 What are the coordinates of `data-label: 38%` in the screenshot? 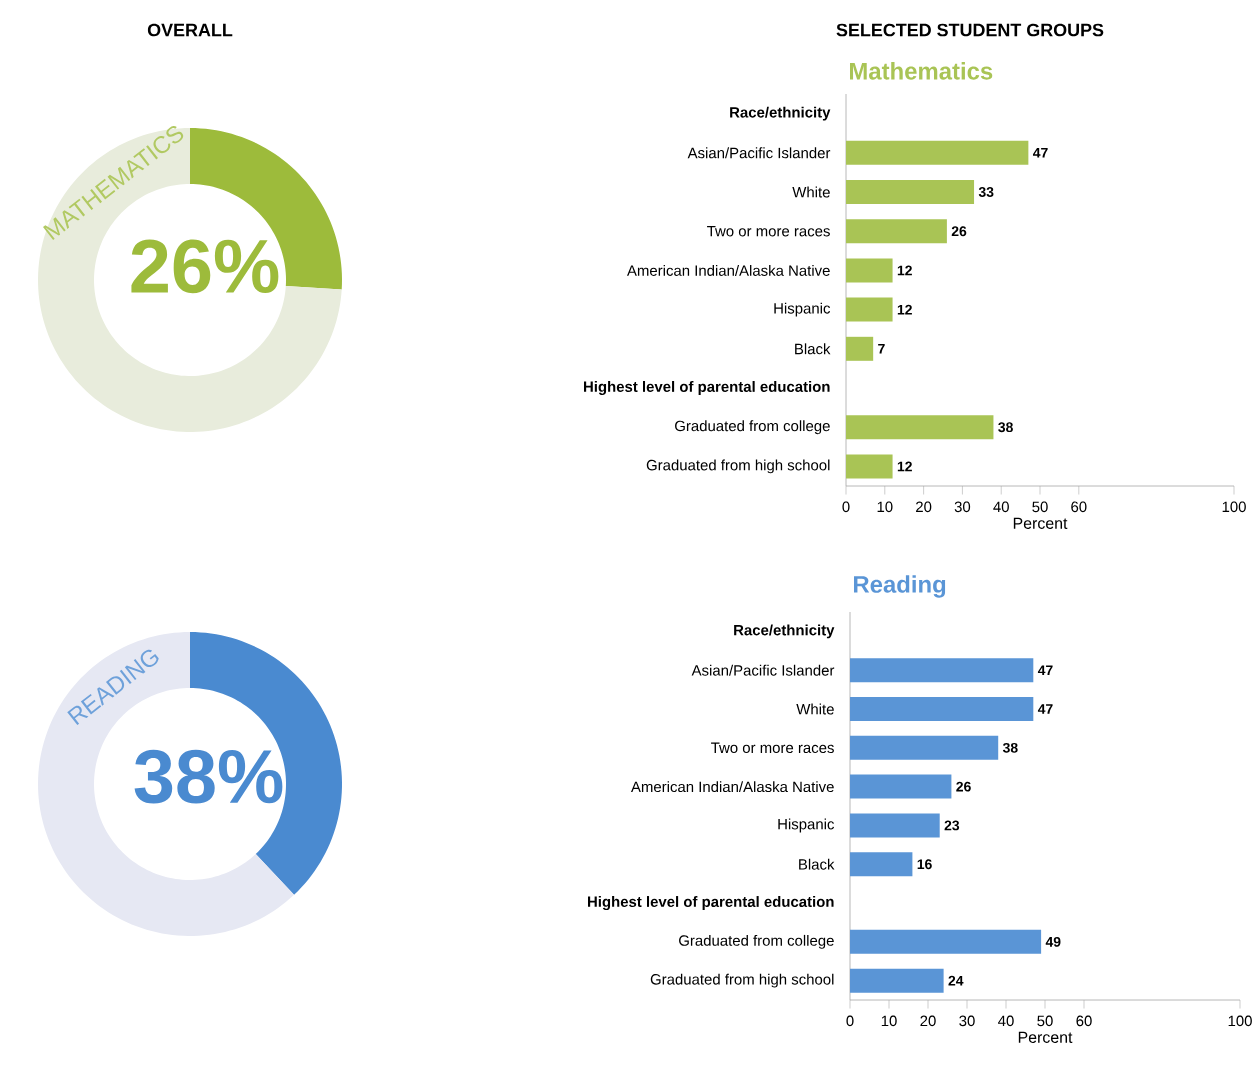 It's located at (208, 776).